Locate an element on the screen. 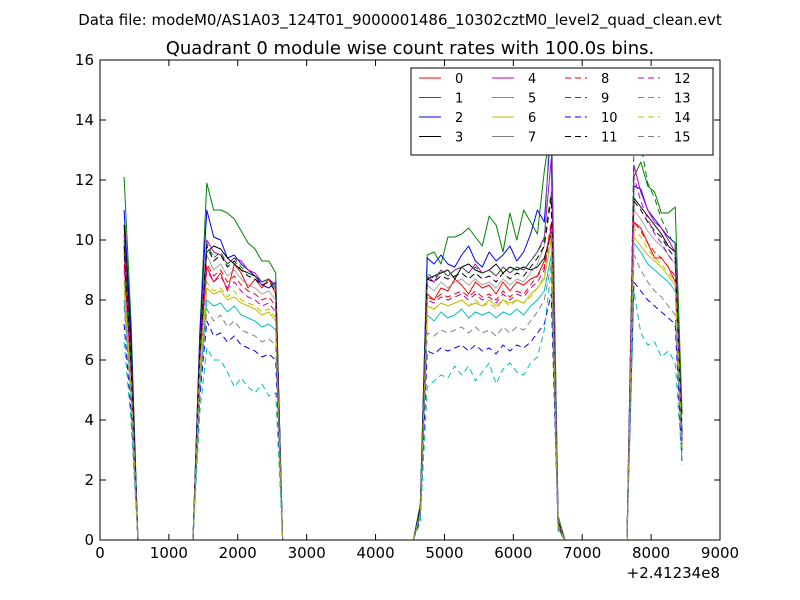 This screenshot has width=800, height=600. legend-label-14: 14 is located at coordinates (682, 118).